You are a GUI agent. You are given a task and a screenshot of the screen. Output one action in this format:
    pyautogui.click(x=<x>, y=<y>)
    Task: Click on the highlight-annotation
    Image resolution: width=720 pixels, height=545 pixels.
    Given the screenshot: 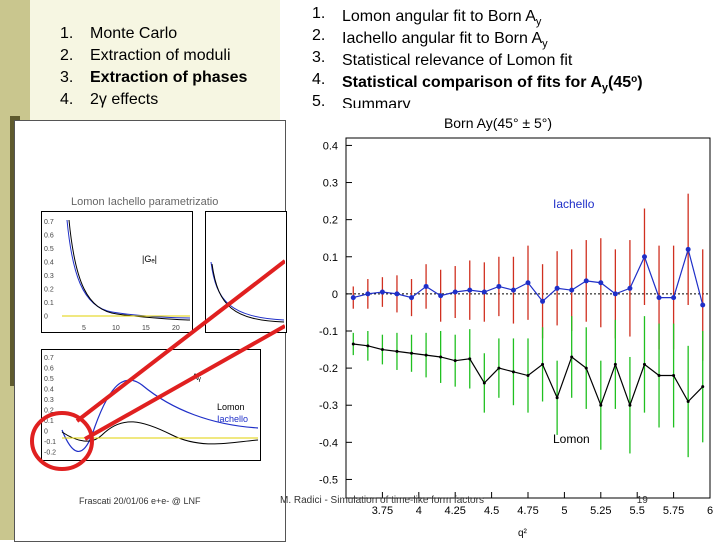 What is the action you would take?
    pyautogui.click(x=157, y=365)
    